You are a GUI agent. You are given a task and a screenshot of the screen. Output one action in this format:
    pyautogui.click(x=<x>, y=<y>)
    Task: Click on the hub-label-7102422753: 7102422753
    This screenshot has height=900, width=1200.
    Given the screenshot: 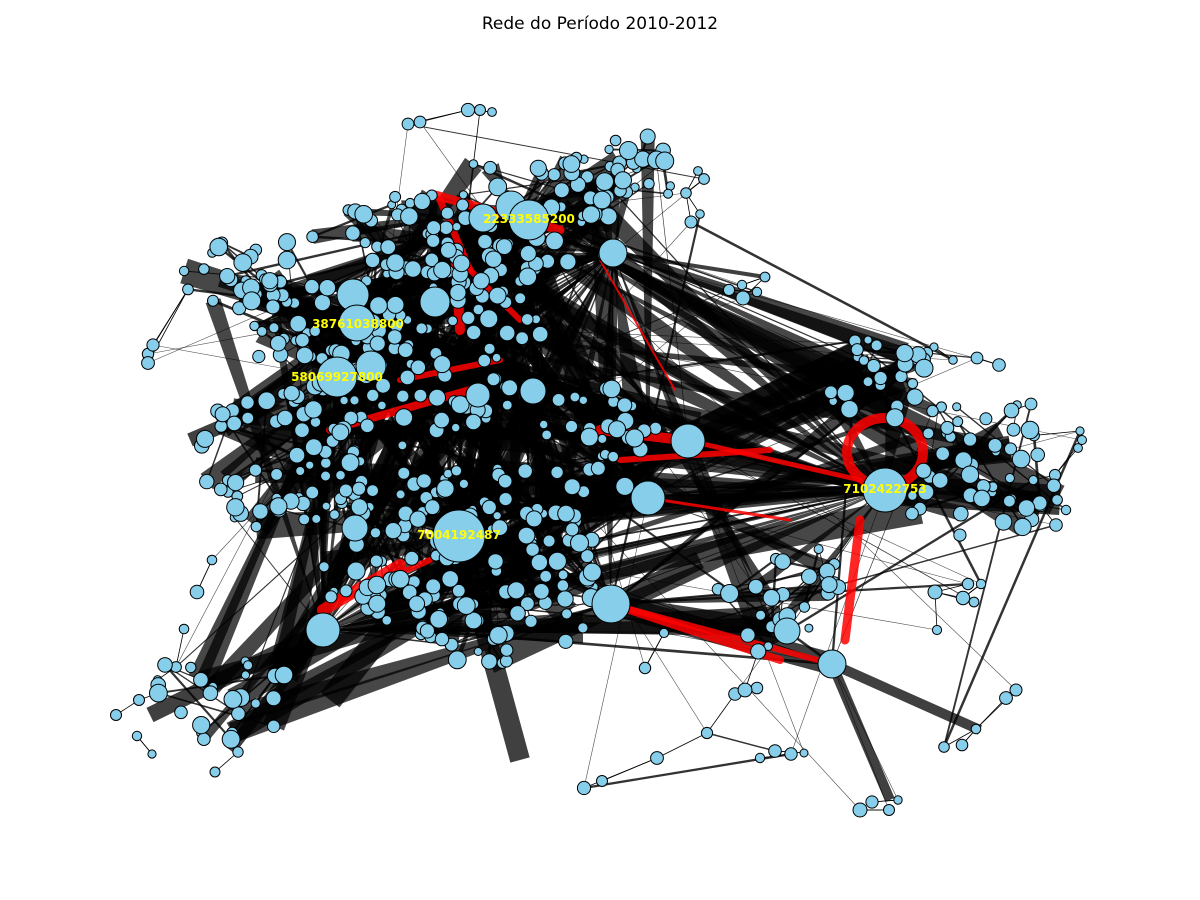 What is the action you would take?
    pyautogui.click(x=885, y=489)
    